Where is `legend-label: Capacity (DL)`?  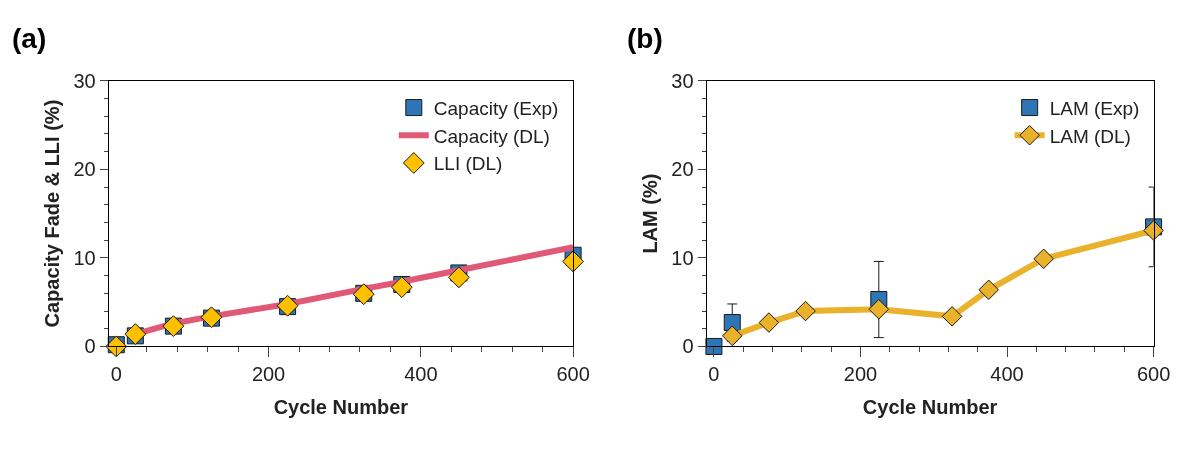
legend-label: Capacity (DL) is located at coordinates (491, 136).